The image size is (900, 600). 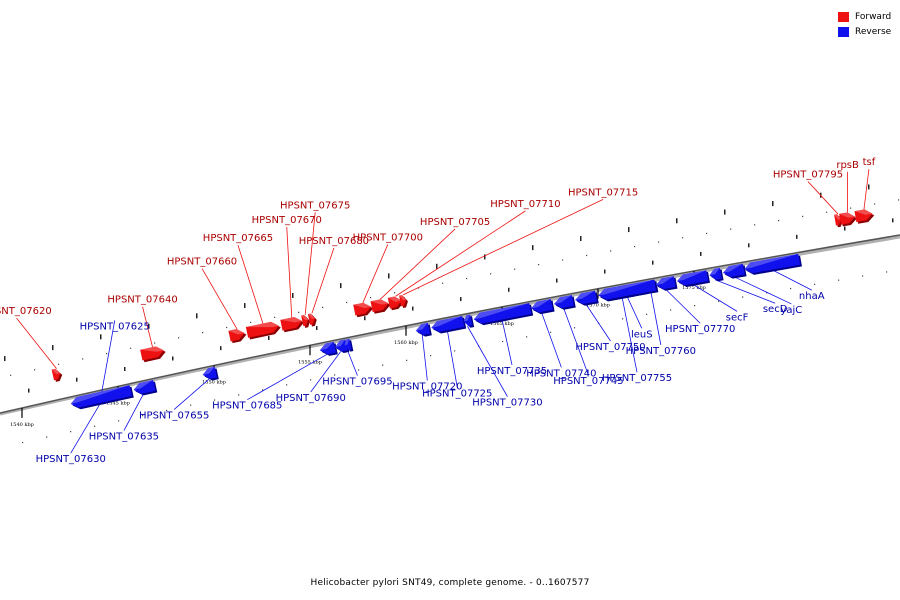 I want to click on gene-nhaA, so click(x=773, y=264).